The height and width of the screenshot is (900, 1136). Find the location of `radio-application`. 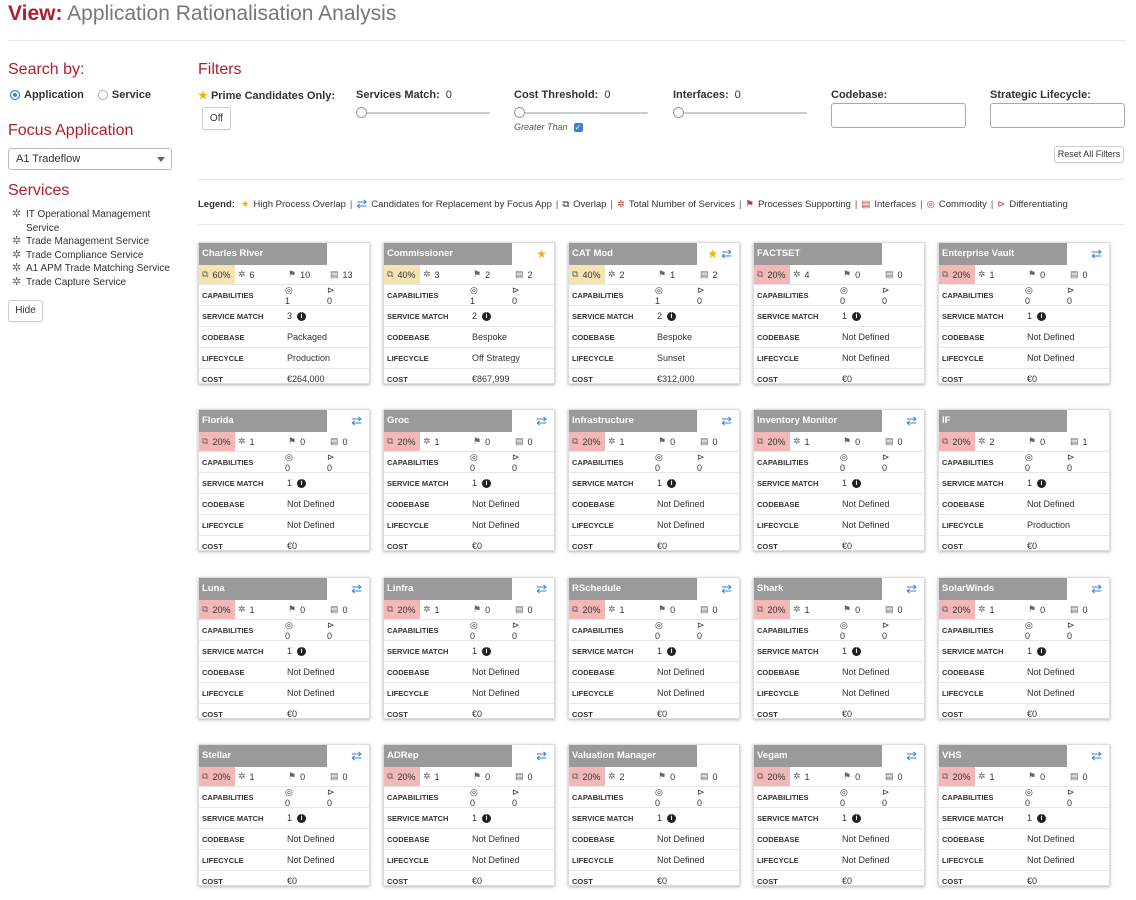

radio-application is located at coordinates (15, 95).